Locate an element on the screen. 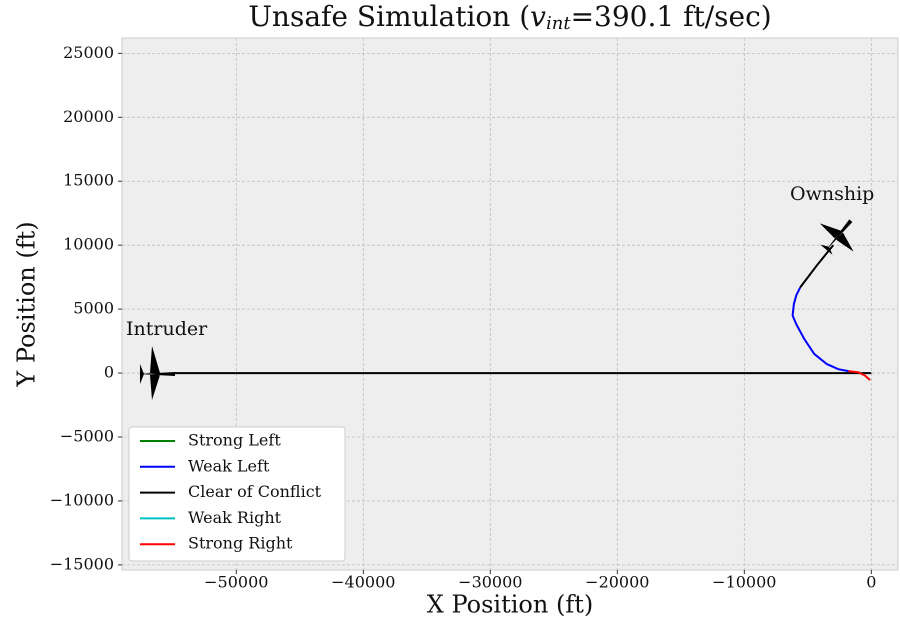 Image resolution: width=900 pixels, height=623 pixels. intruder-icon is located at coordinates (156, 373).